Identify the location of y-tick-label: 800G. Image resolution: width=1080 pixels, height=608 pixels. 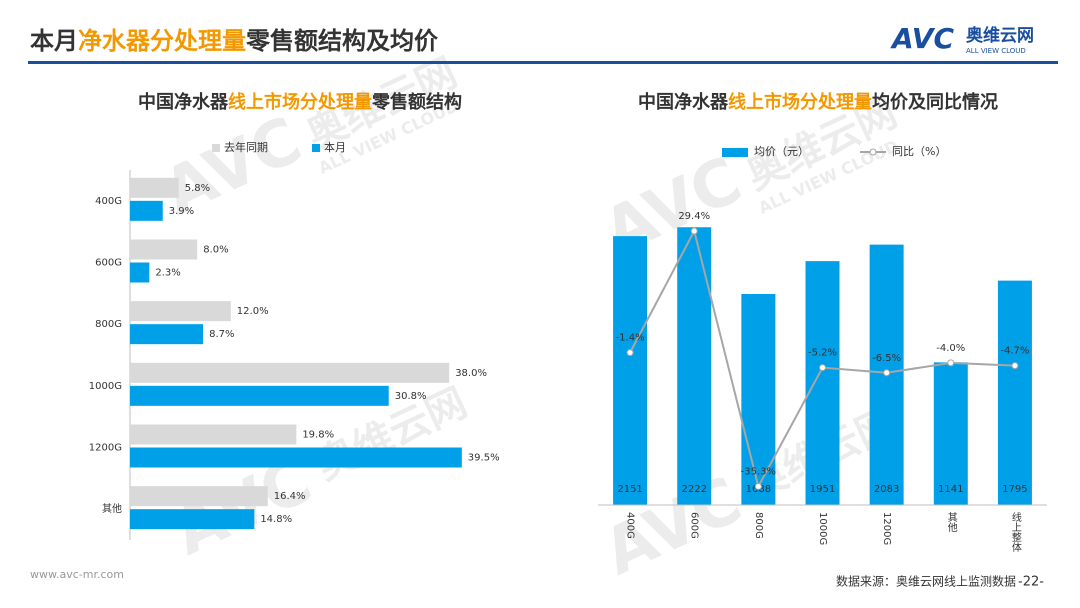
(108, 324).